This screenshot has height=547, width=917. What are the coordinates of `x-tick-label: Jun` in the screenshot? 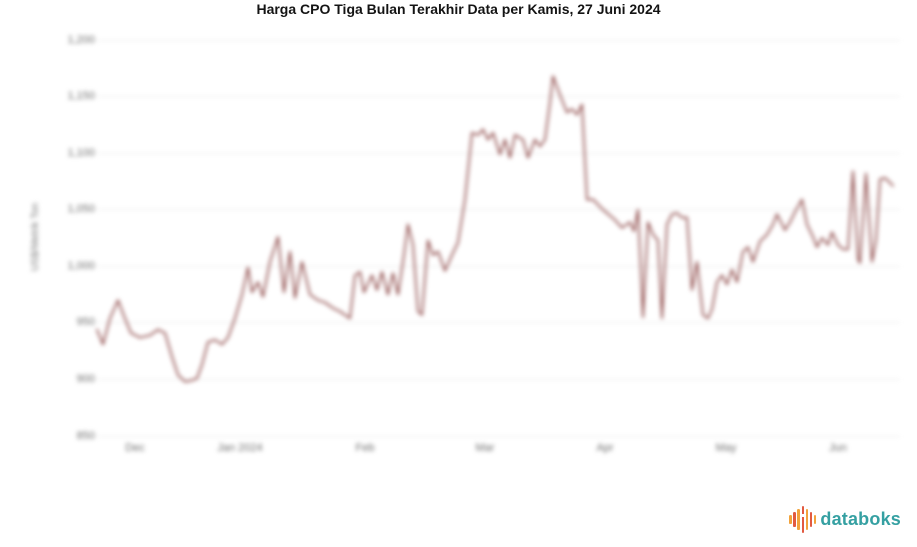 It's located at (838, 448).